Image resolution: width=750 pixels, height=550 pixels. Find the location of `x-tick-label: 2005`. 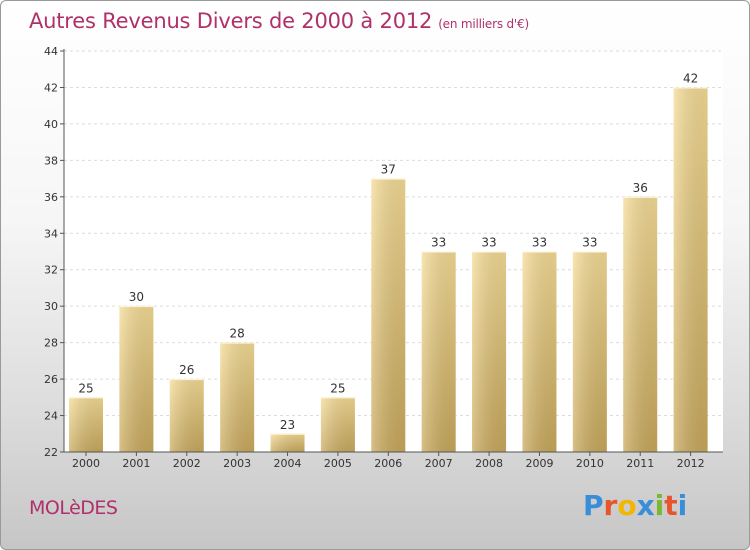

x-tick-label: 2005 is located at coordinates (338, 463).